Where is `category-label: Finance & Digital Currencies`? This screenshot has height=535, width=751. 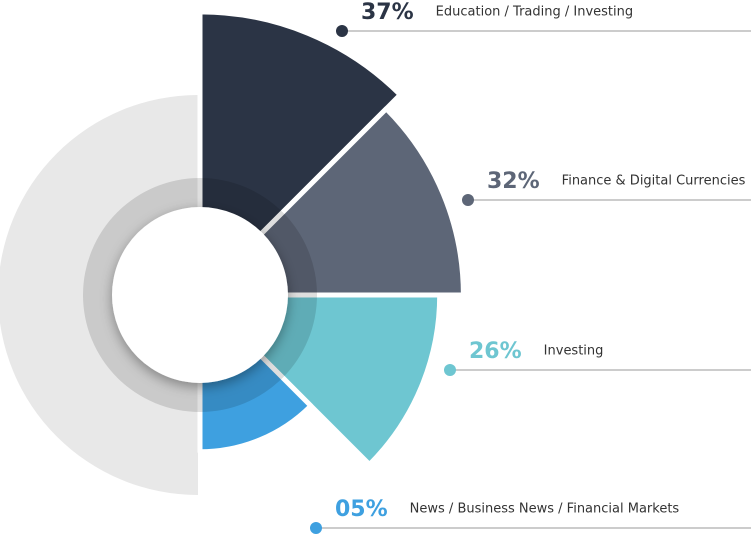
category-label: Finance & Digital Currencies is located at coordinates (654, 181).